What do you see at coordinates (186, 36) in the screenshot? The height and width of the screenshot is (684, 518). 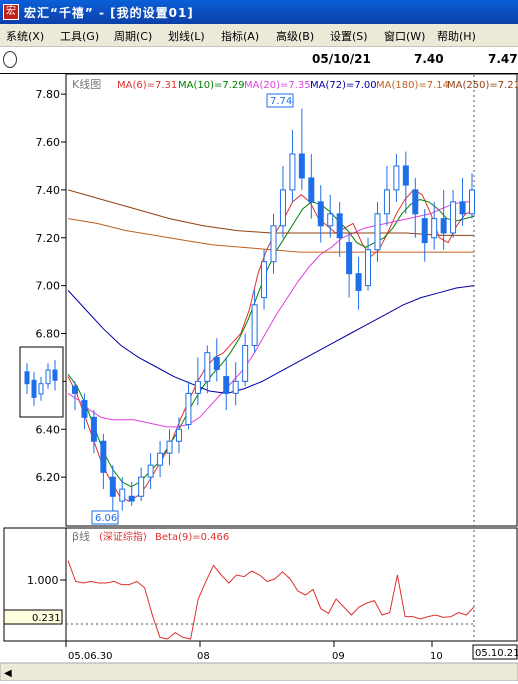 I see `menu-draw: 划线(L)` at bounding box center [186, 36].